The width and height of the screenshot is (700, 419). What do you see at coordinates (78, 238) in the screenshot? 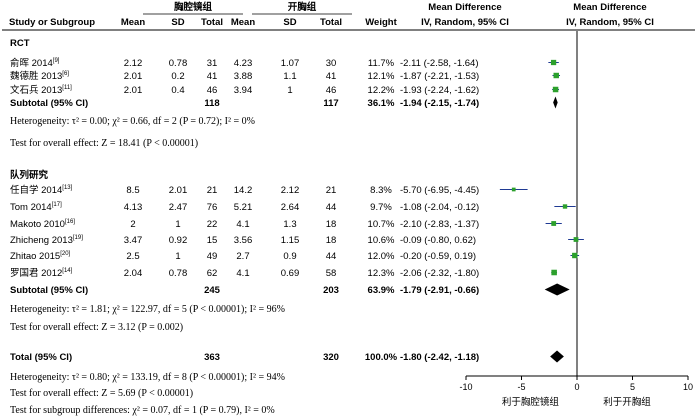
I see `study-reference: [19]` at bounding box center [78, 238].